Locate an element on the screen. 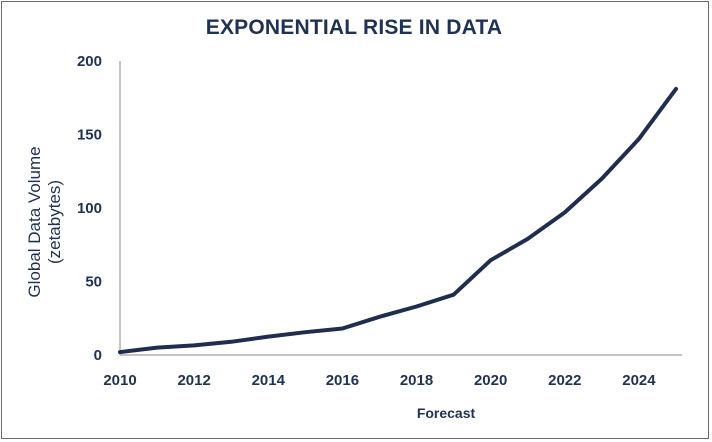  chart-title: EXPONENTIAL RISE IN DATA is located at coordinates (354, 27).